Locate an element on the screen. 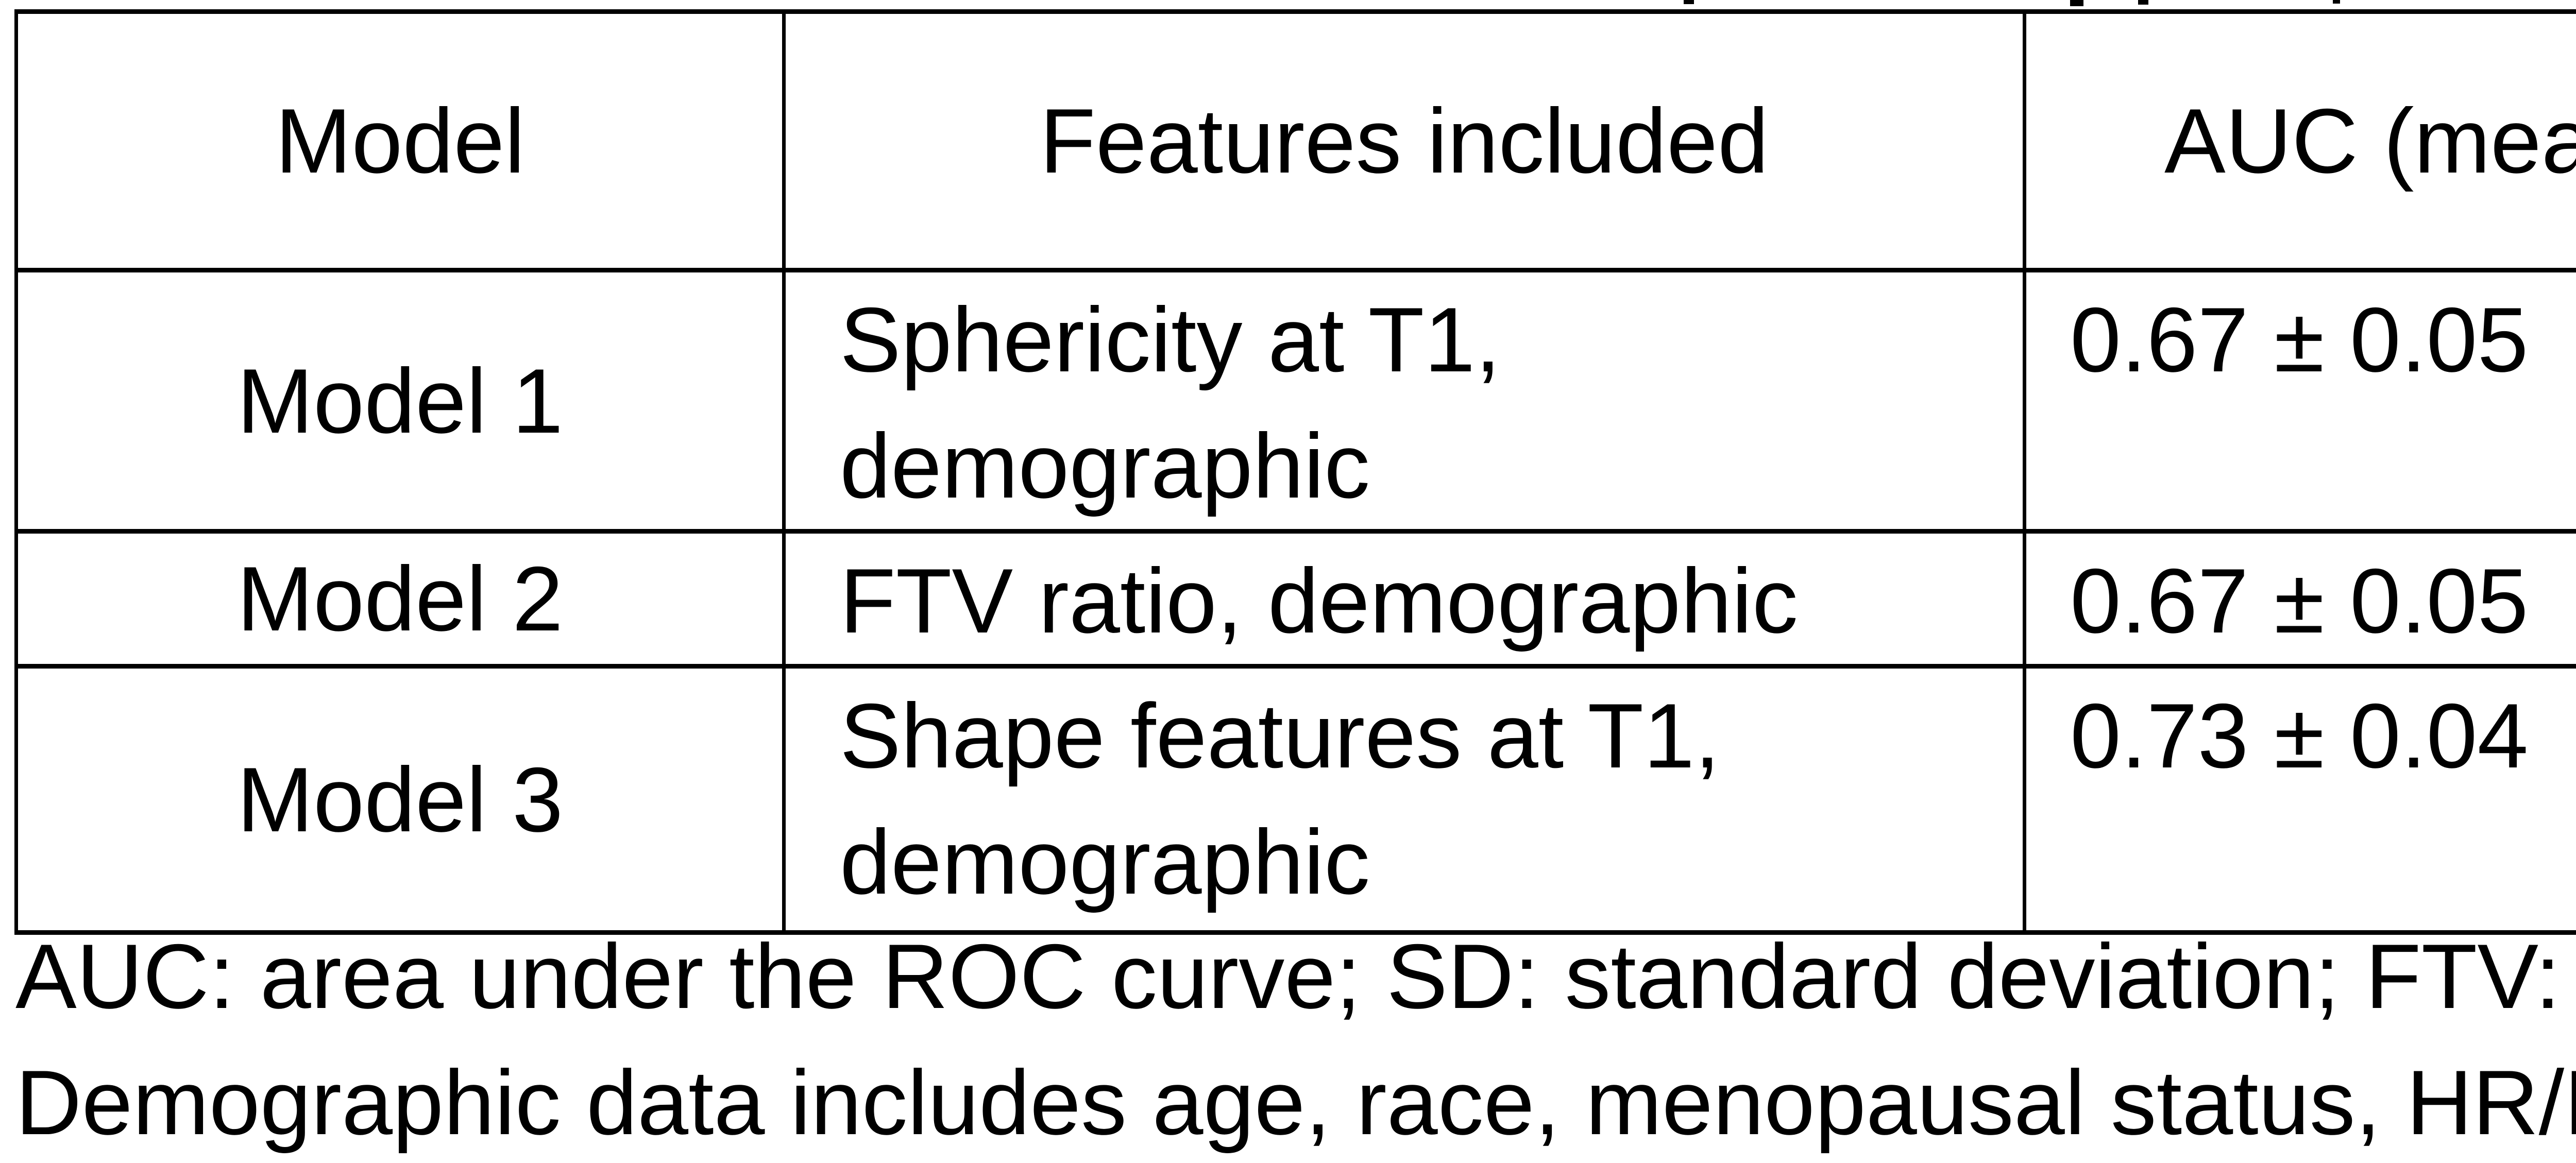 The height and width of the screenshot is (1163, 2576). column-header-features-label: Features included is located at coordinates (1404, 141).